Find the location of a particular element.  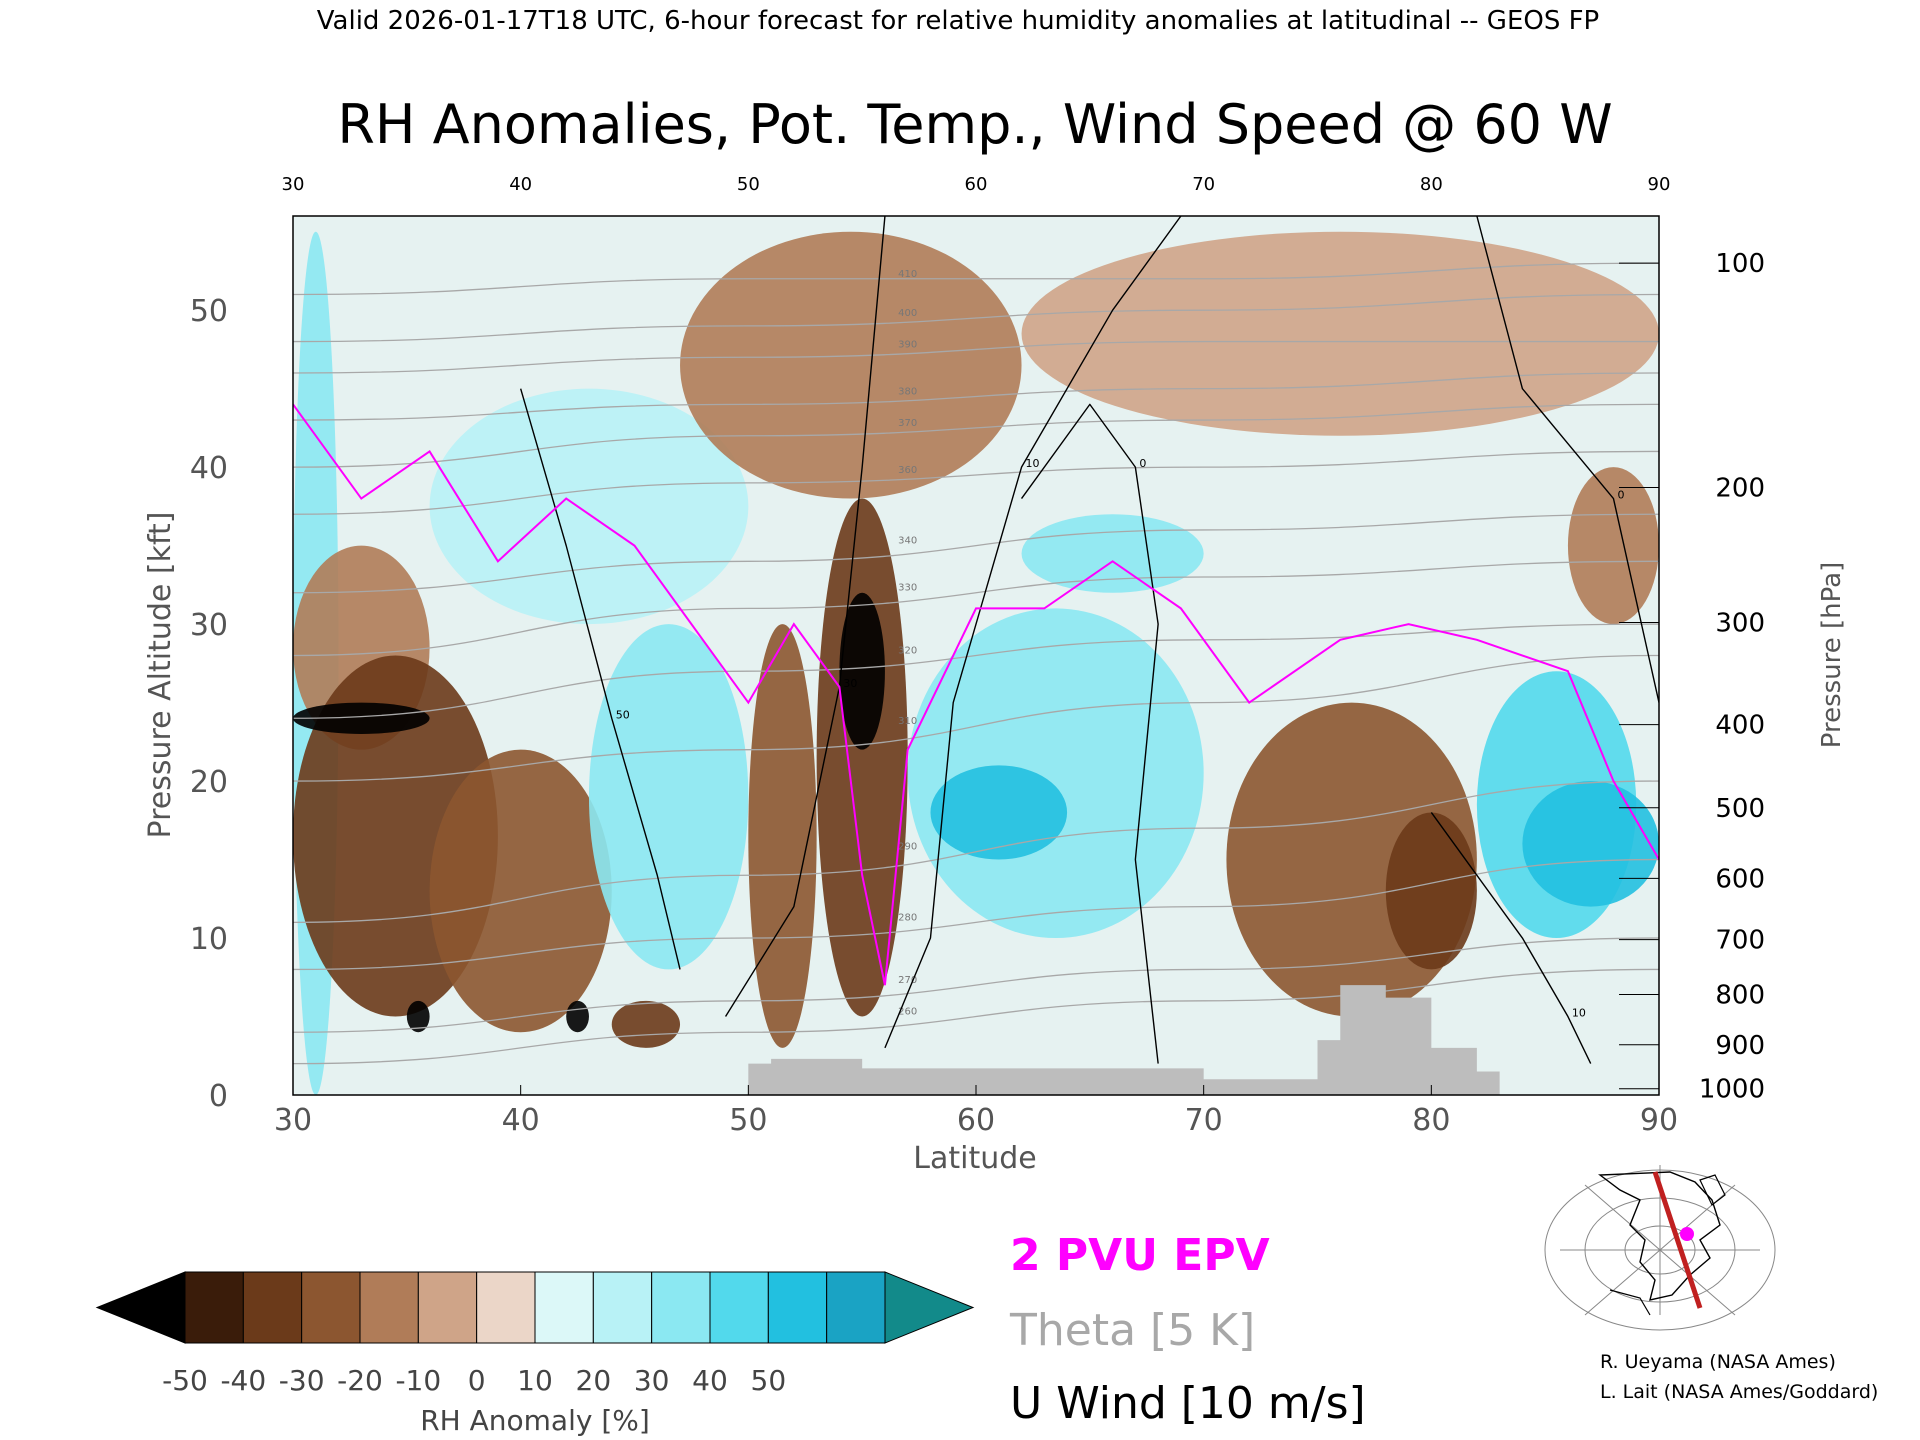

theta-contour-label: 410 is located at coordinates (907, 274).